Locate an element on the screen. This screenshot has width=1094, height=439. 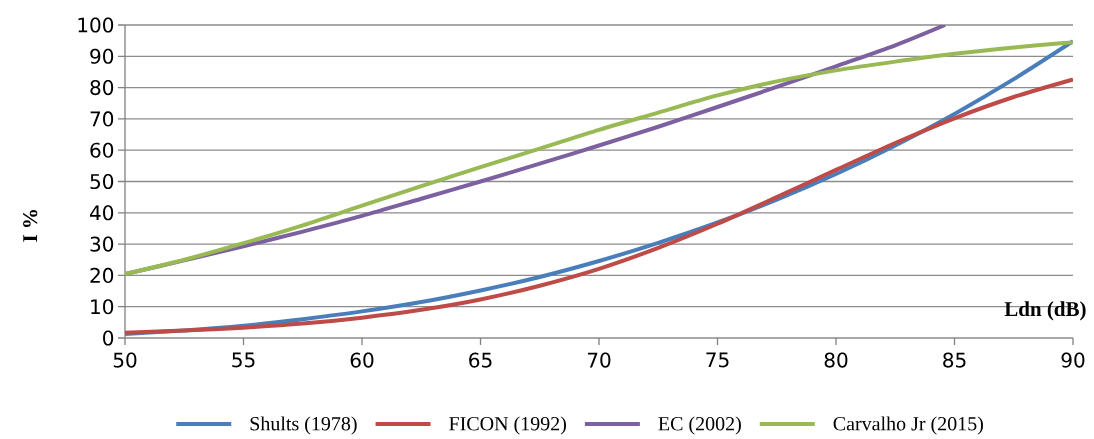
legend-label: Shults (1978) is located at coordinates (303, 425).